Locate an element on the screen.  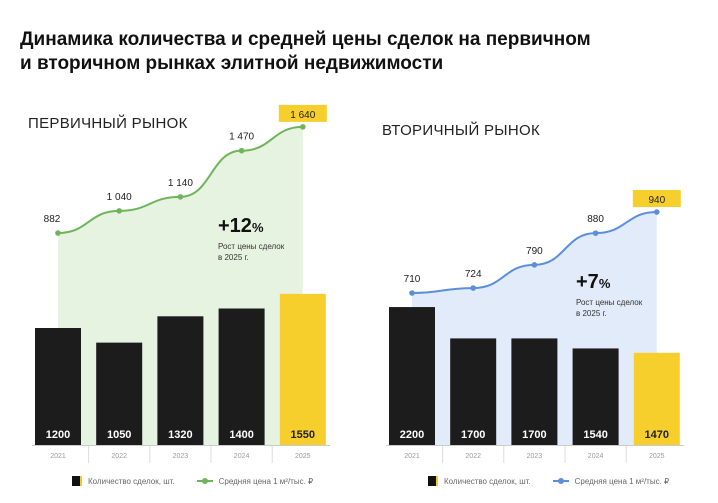
price-label: 1 470 is located at coordinates (241, 137).